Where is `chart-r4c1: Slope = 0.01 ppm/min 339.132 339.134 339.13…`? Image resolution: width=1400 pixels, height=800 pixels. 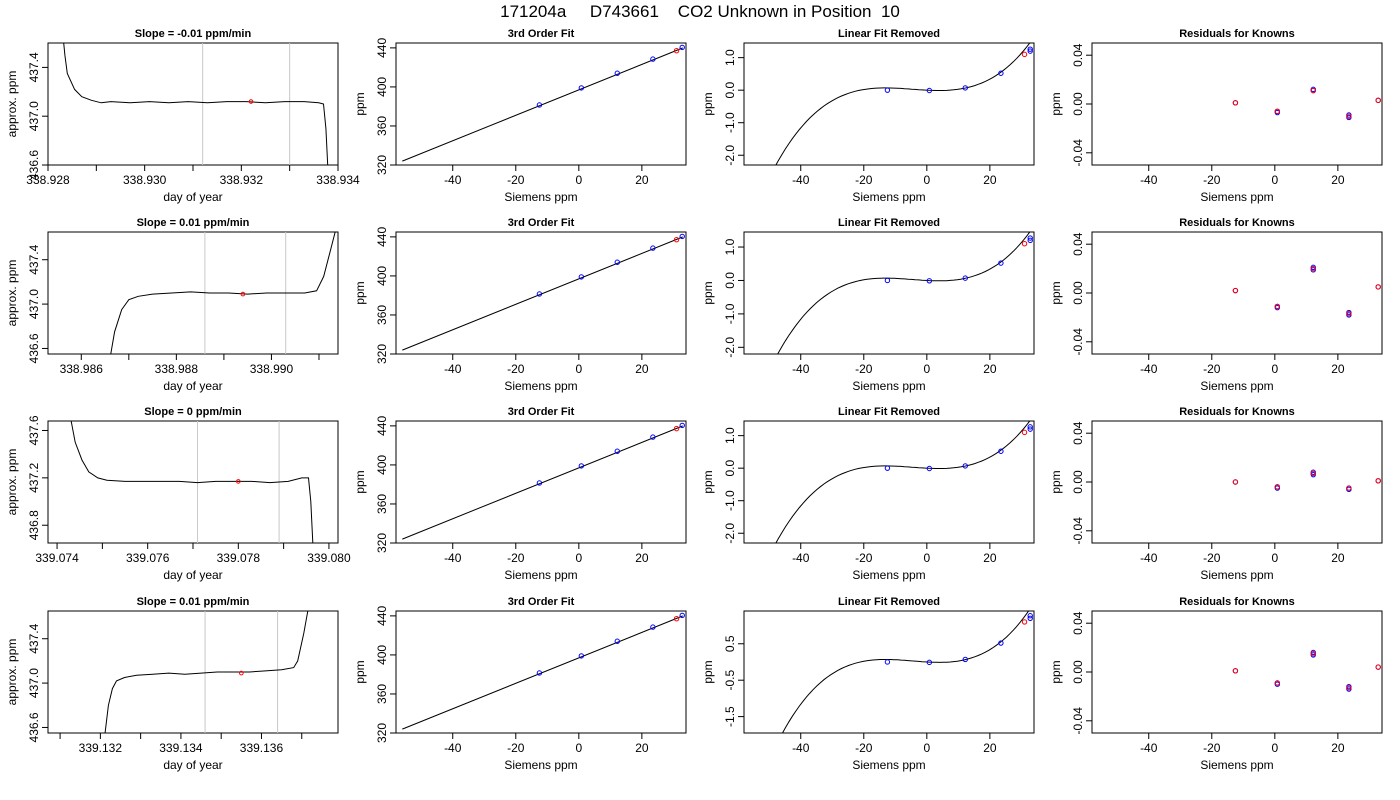
chart-r4c1: Slope = 0.01 ppm/min 339.132 339.134 339.13… is located at coordinates (172, 684).